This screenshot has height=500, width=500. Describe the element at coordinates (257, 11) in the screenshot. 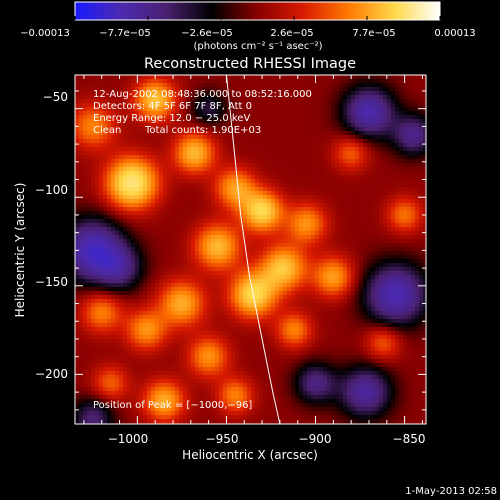

I see `colorbar-bar` at that location.